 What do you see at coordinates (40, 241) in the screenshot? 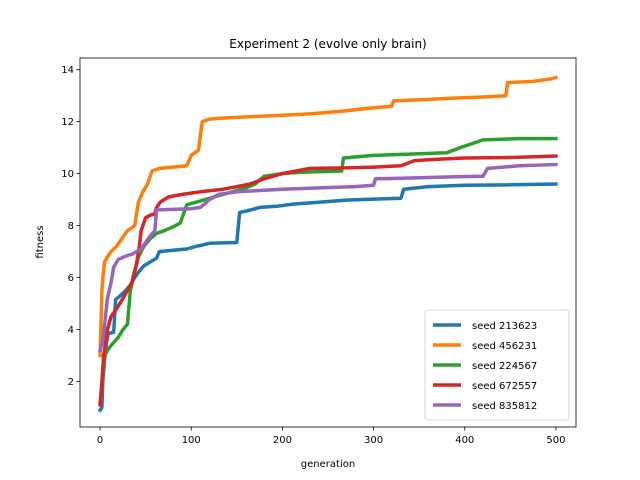
I see `y-axis-label: fitness` at bounding box center [40, 241].